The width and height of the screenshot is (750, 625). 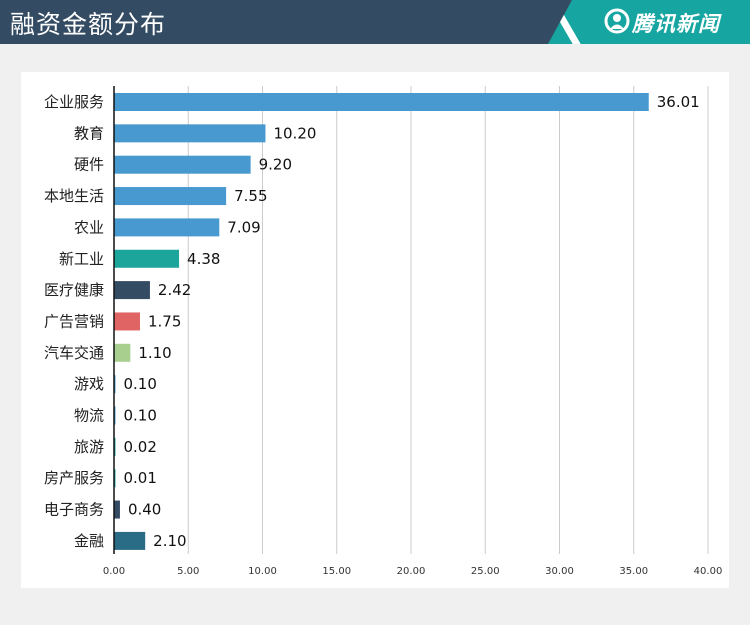 I want to click on data-label: 2.10, so click(x=169, y=541).